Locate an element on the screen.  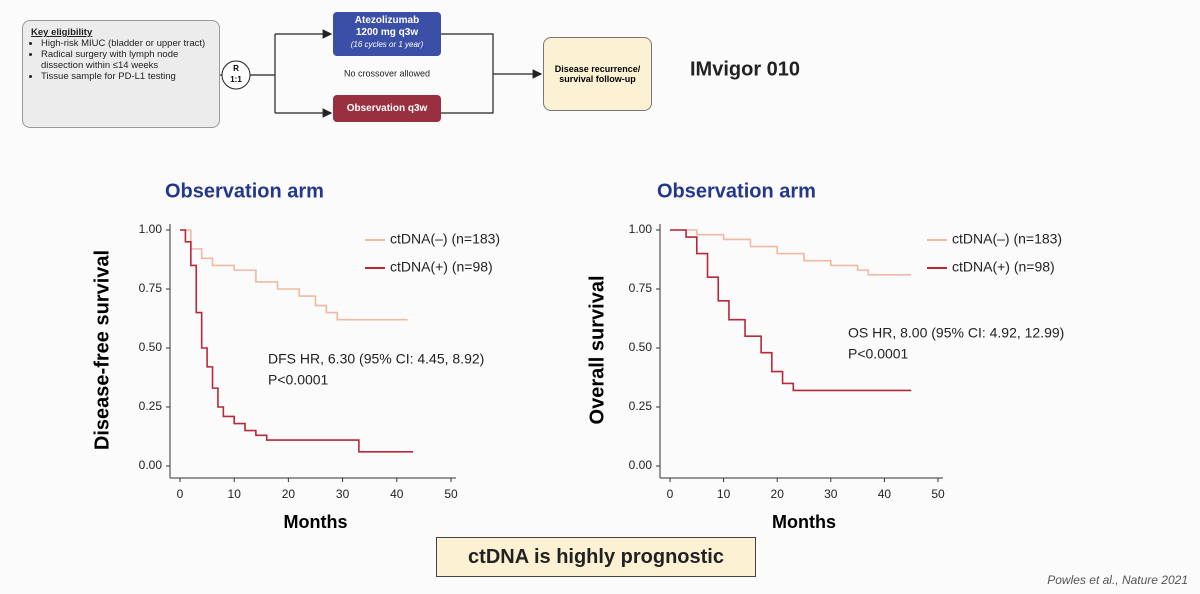
flow-lines is located at coordinates (381, 73).